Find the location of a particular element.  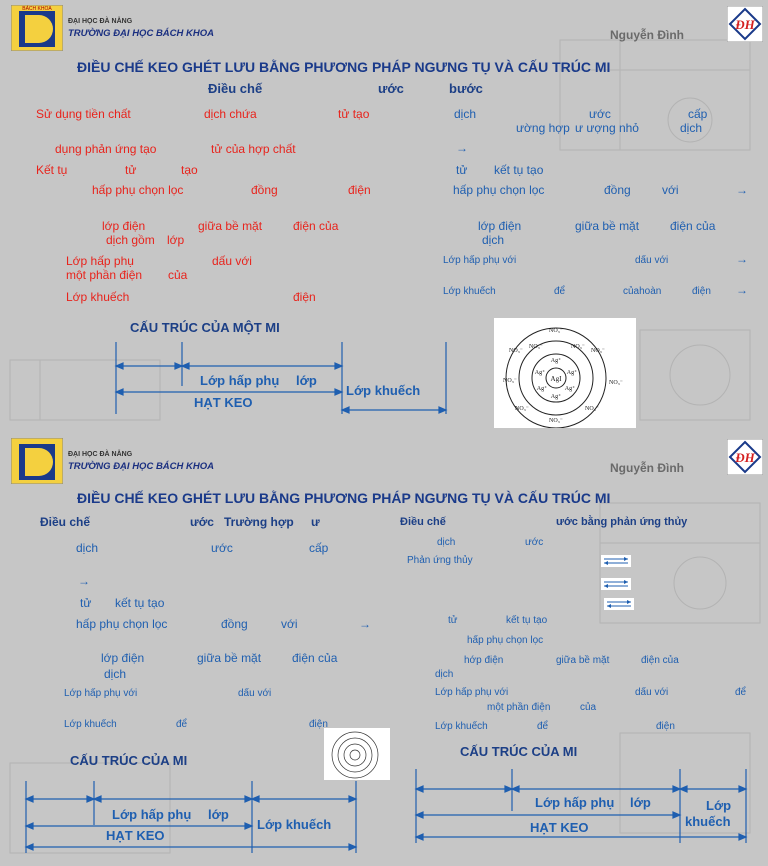

text-line: hớp điện is located at coordinates (484, 660).